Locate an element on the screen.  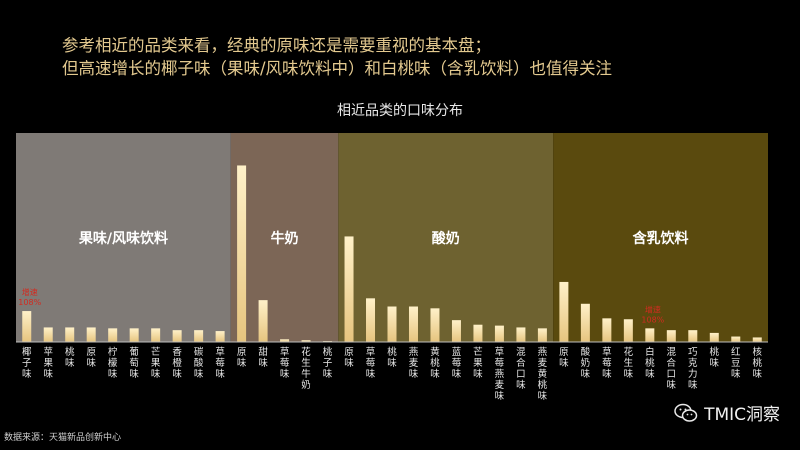
tick-label-1-0: 原味 is located at coordinates (242, 358).